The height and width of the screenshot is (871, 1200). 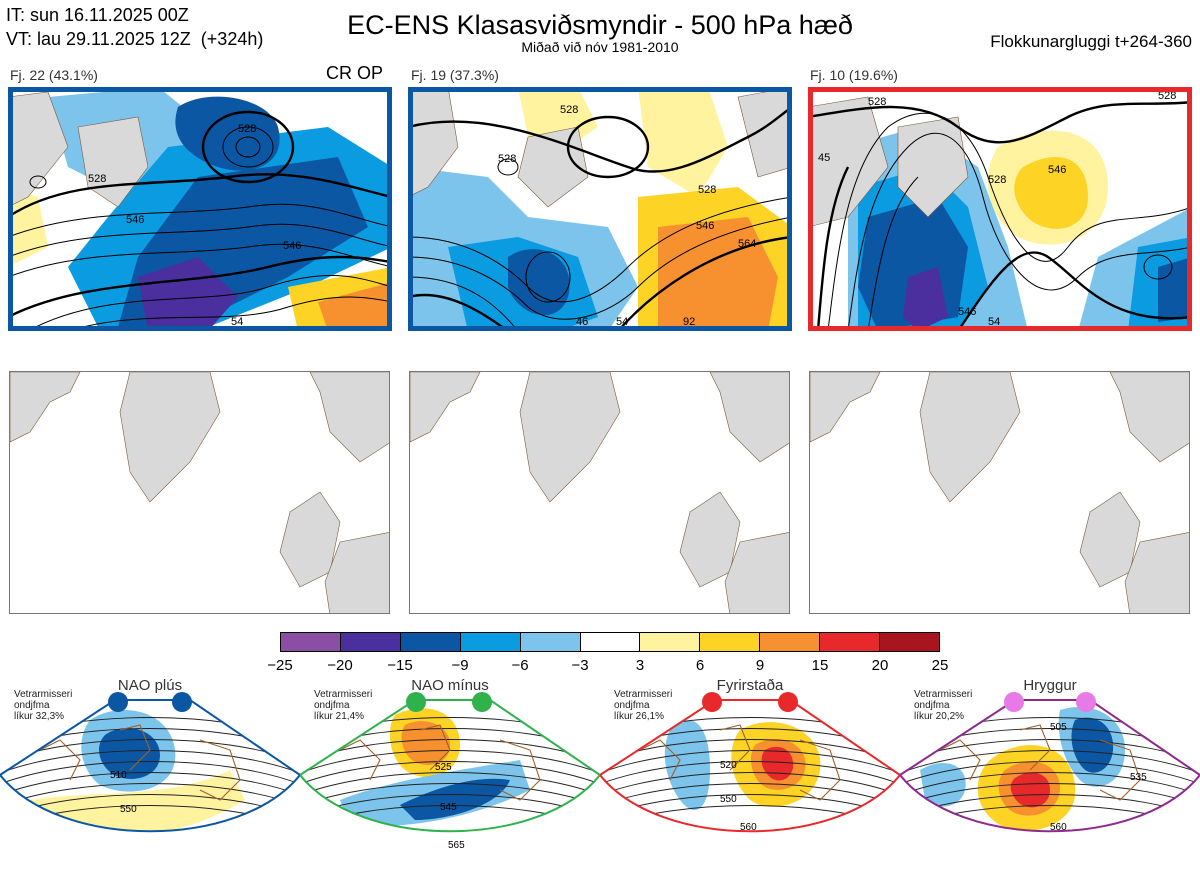 What do you see at coordinates (520, 665) in the screenshot?
I see `colorbar-tick-label: −6` at bounding box center [520, 665].